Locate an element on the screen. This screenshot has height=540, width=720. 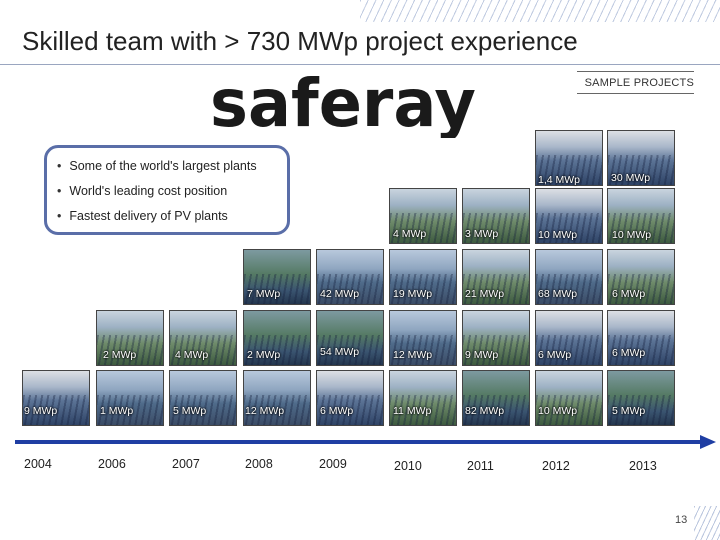
page-number: 13 is located at coordinates (681, 520).